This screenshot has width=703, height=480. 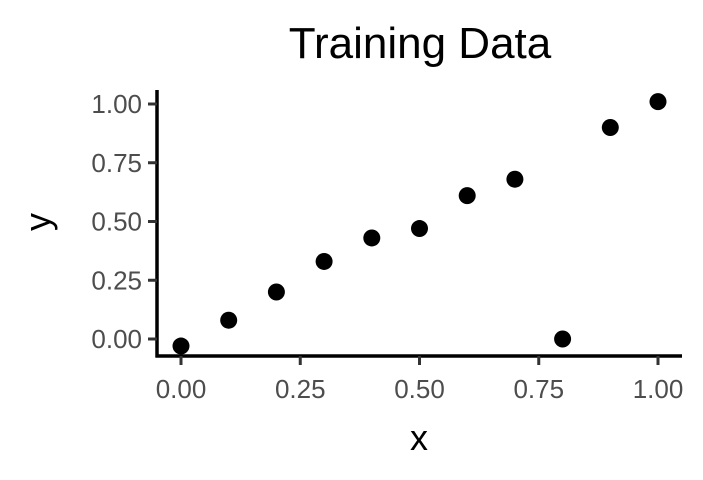 I want to click on y-tick-label: 0.50, so click(x=116, y=222).